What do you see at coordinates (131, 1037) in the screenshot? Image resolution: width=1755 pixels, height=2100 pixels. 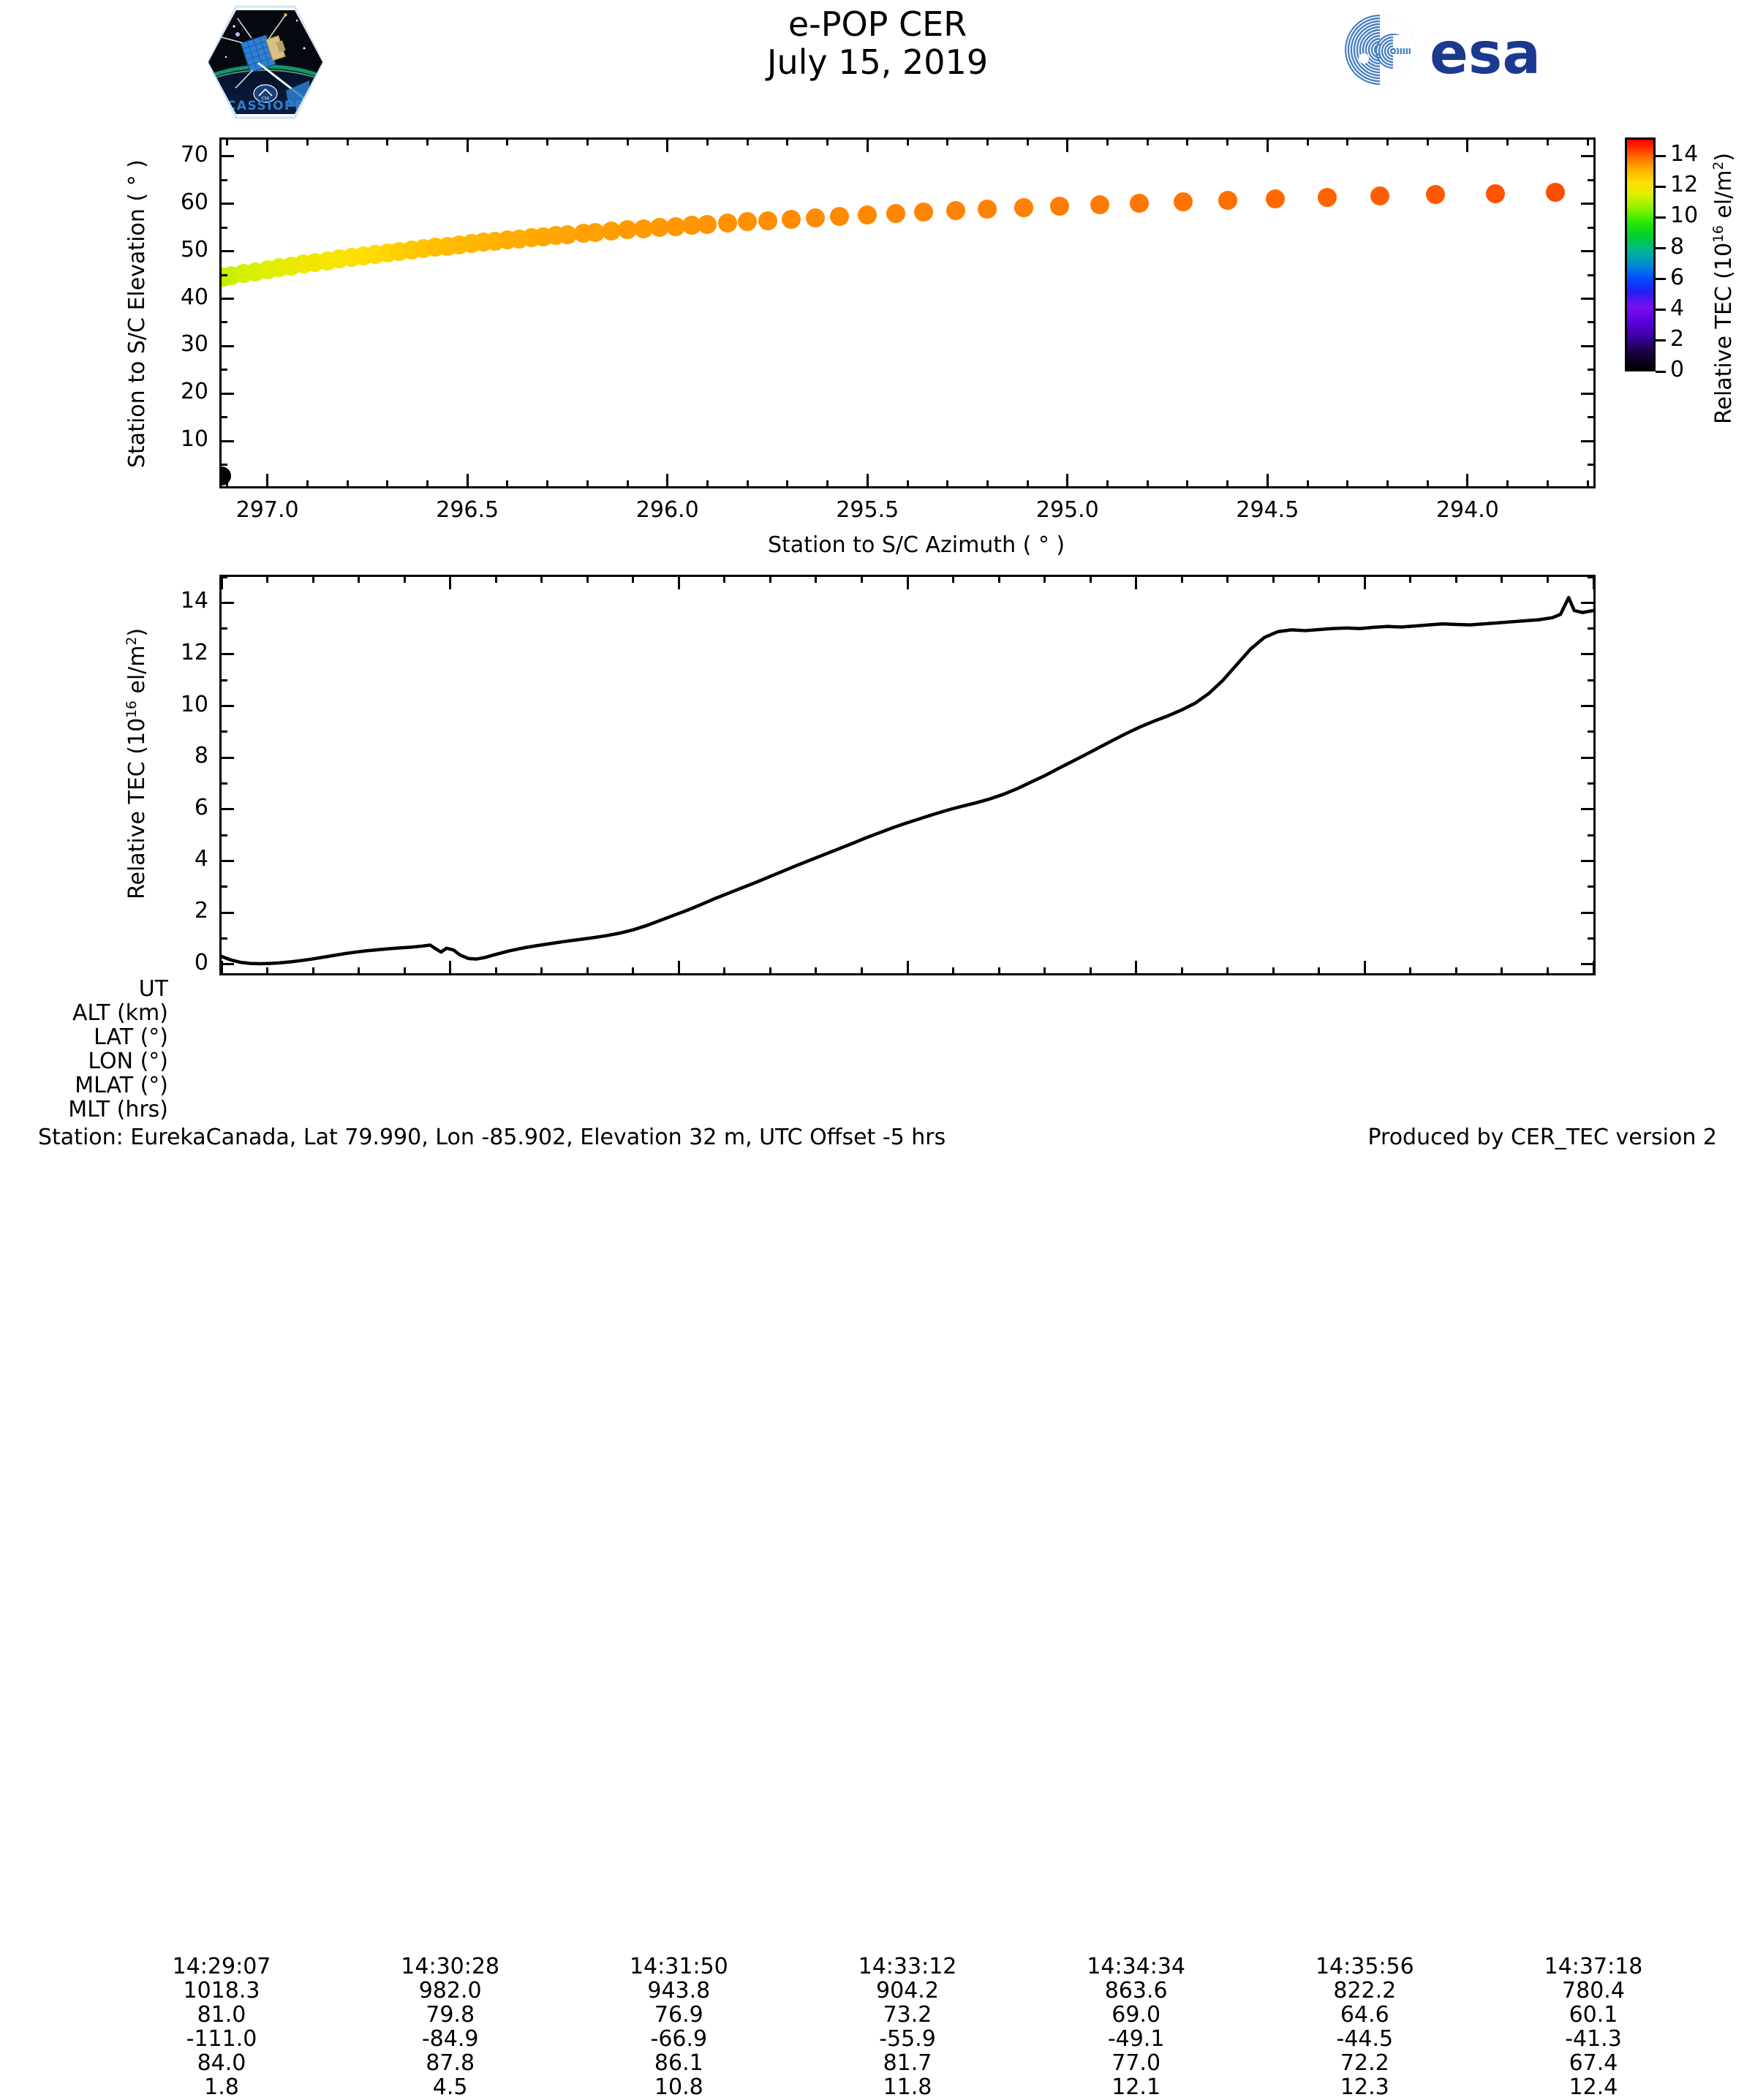 I see `table-row-label: LAT (°)` at bounding box center [131, 1037].